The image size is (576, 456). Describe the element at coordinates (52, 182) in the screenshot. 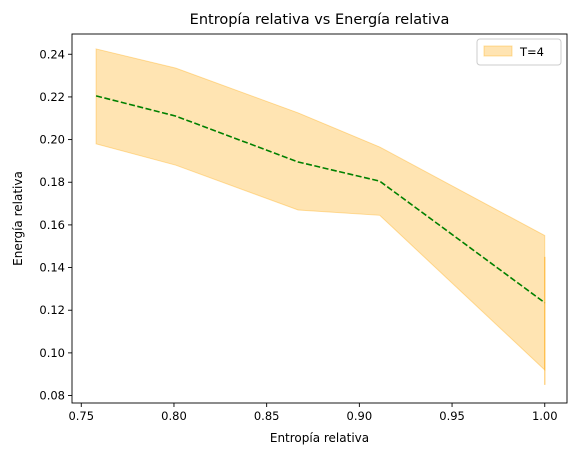

I see `y-tick-label: 0.18` at that location.